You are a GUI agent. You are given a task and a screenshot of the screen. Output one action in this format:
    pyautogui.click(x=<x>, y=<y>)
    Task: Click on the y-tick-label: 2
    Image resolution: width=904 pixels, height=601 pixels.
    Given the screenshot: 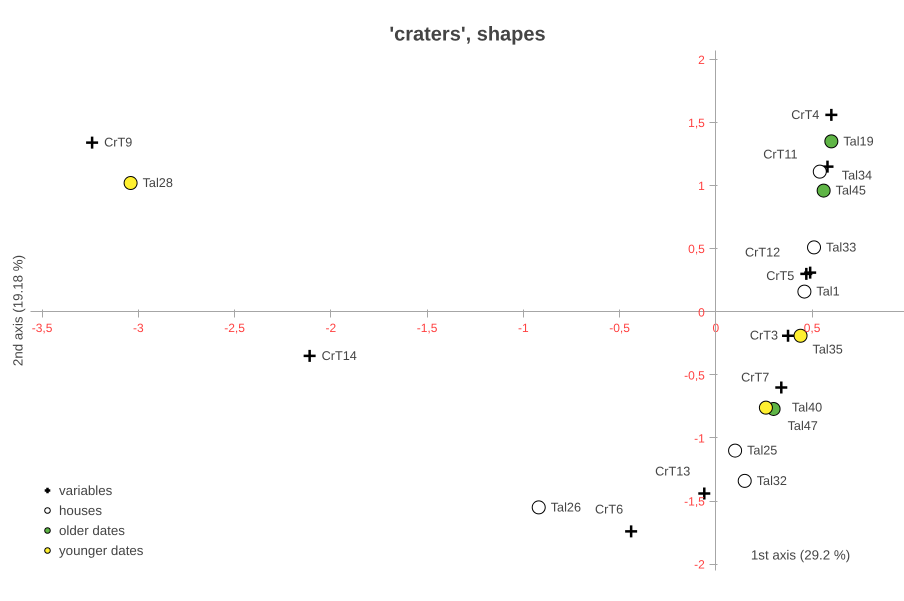 What is the action you would take?
    pyautogui.click(x=702, y=59)
    